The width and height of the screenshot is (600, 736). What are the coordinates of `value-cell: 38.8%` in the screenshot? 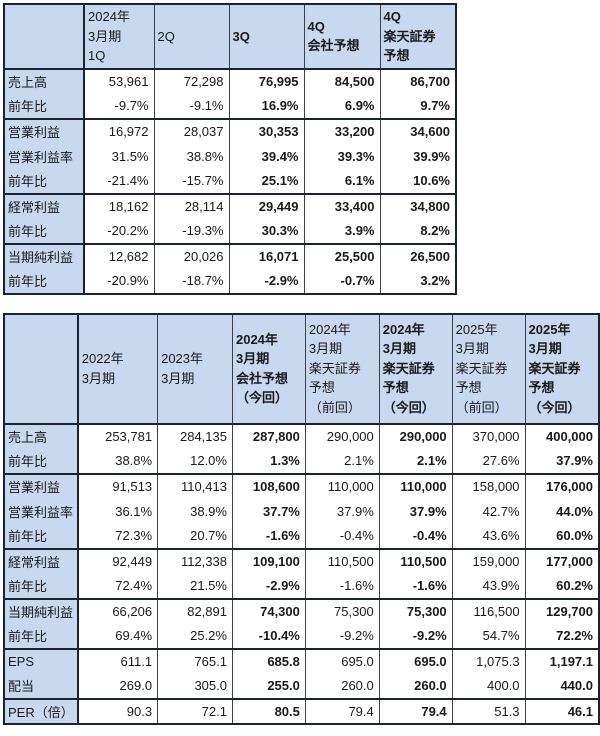 It's located at (191, 156).